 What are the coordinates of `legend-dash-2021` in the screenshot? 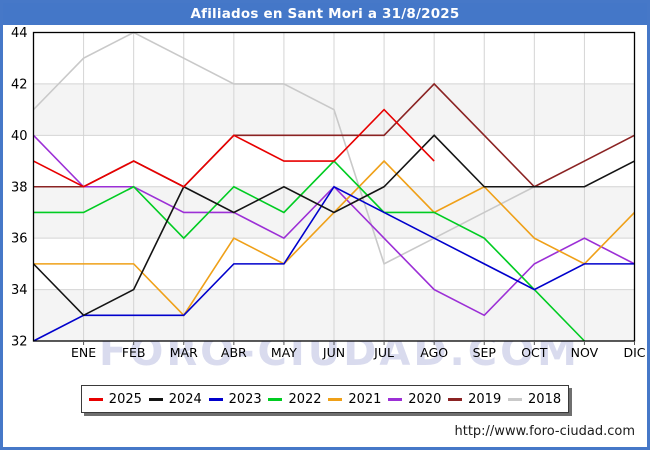 It's located at (335, 399).